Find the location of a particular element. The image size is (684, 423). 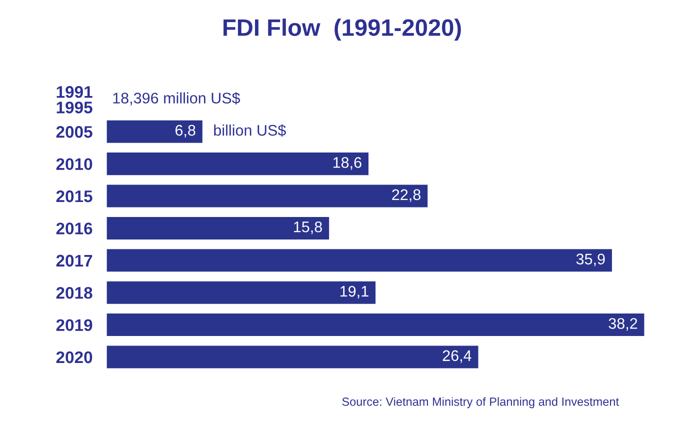

data-label: 19,1 is located at coordinates (354, 292).